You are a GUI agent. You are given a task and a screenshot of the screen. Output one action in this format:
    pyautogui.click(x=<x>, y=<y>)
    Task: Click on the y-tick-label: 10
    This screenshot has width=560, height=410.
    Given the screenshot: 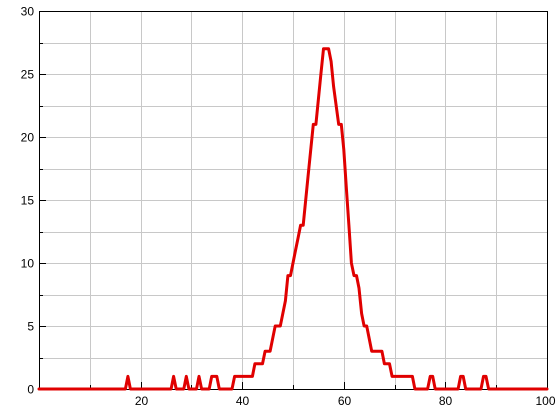 What is the action you would take?
    pyautogui.click(x=28, y=264)
    